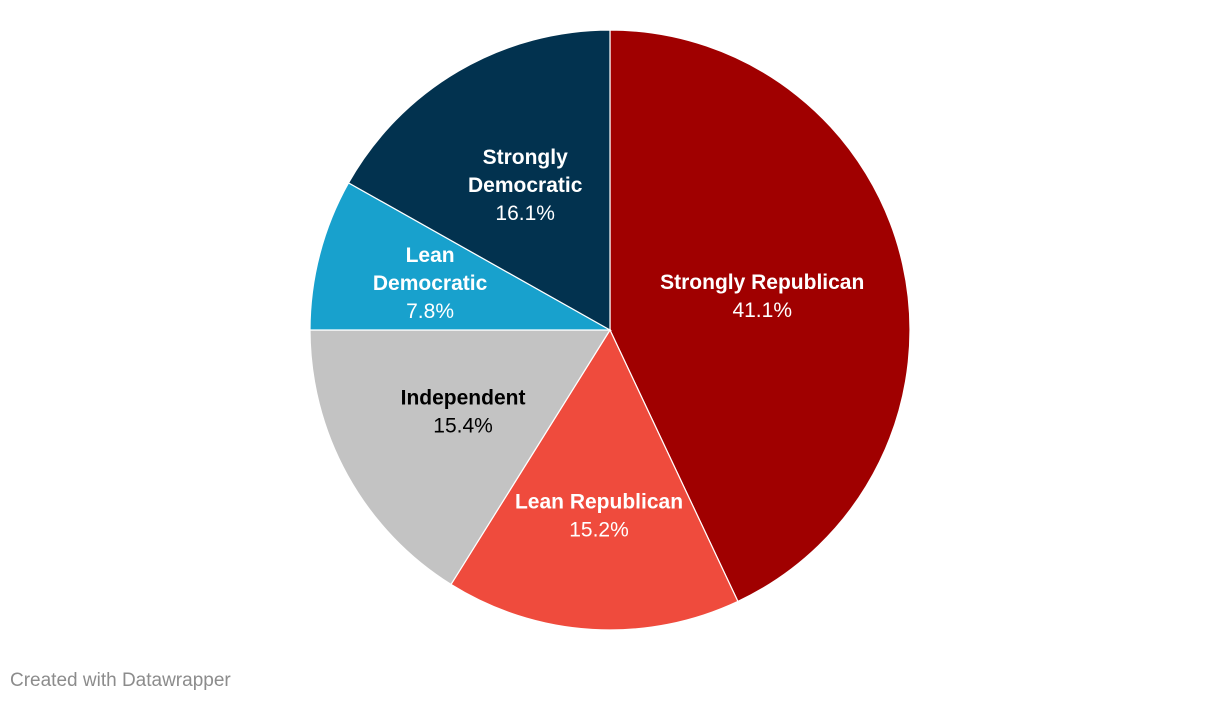 The image size is (1220, 706). What do you see at coordinates (762, 296) in the screenshot?
I see `slice-label-strongly-republican: Strongly Republican 41.1%` at bounding box center [762, 296].